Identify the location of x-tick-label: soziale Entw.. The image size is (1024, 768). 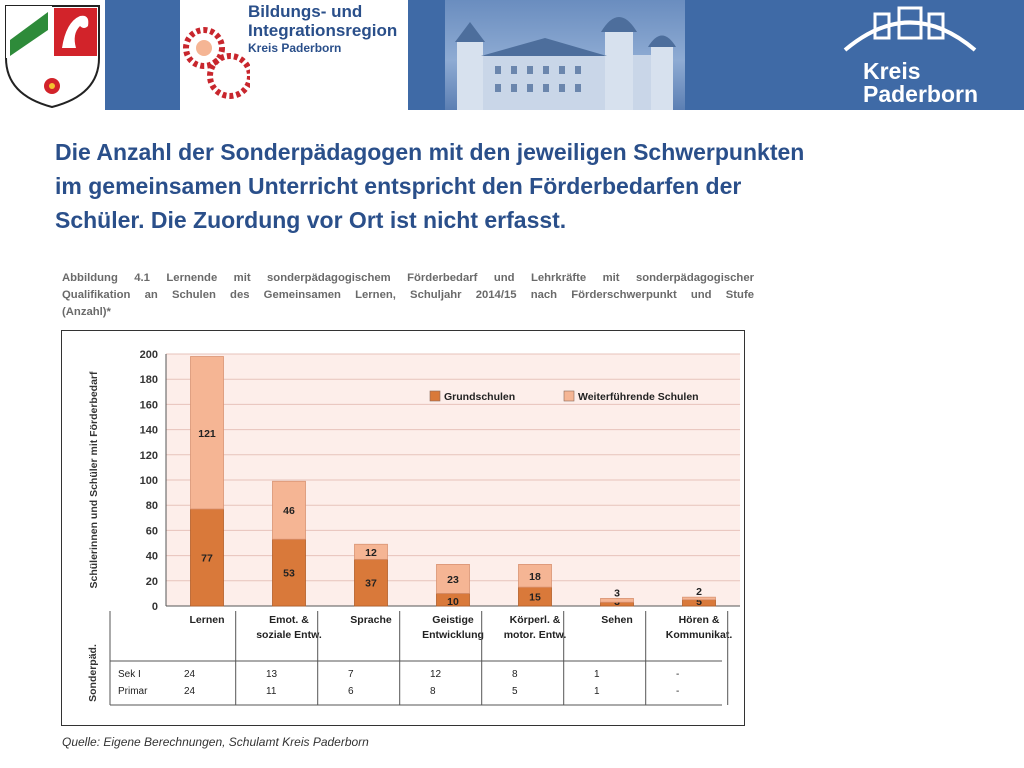
(289, 635).